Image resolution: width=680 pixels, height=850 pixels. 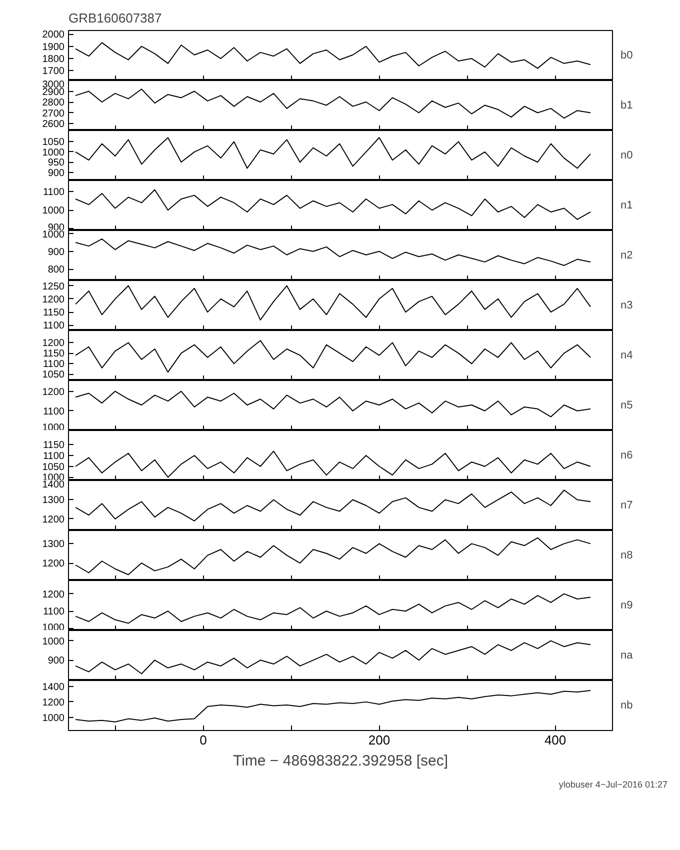 I want to click on x-tick-label: 200, so click(x=379, y=740).